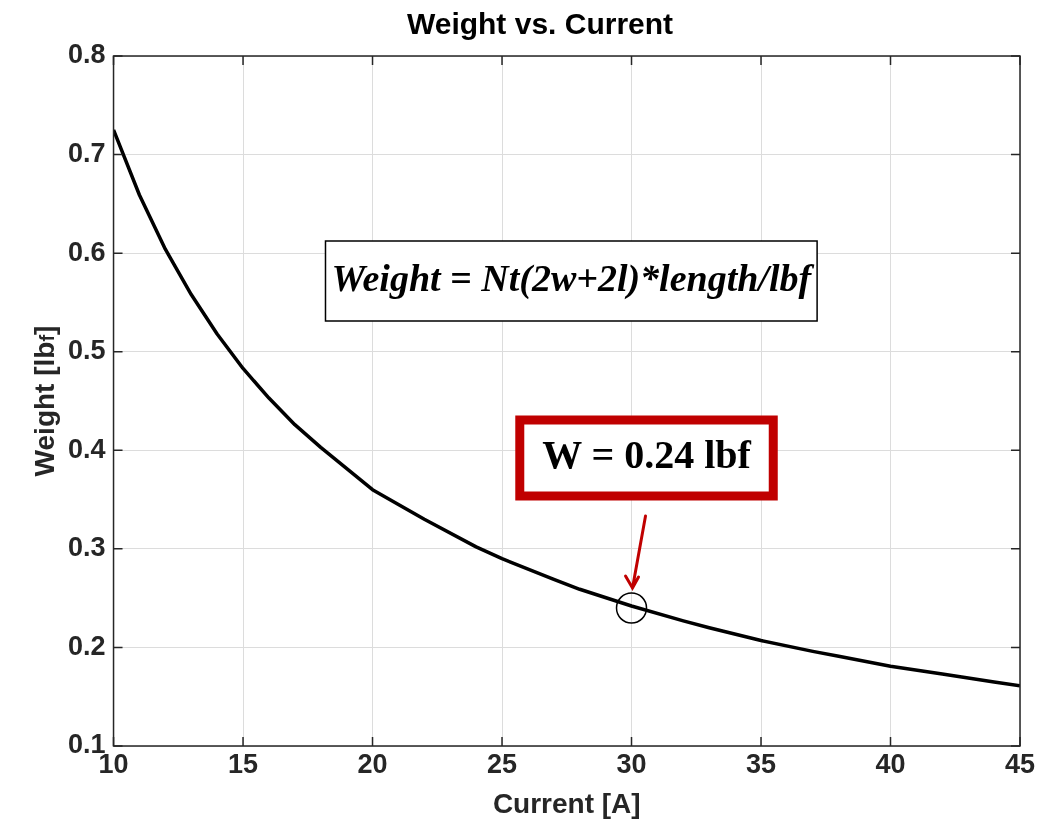 This screenshot has height=826, width=1040. Describe the element at coordinates (86, 448) in the screenshot. I see `y-tick-label: 0.4` at that location.